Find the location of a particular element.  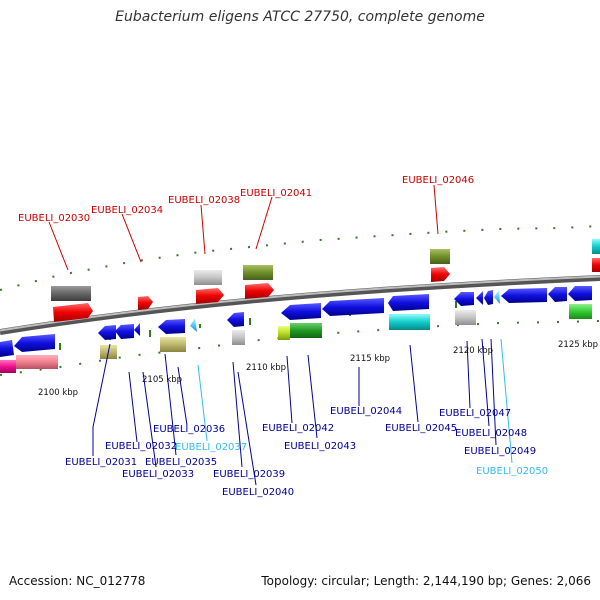

gene-label: EUBELI_02035 is located at coordinates (181, 462).